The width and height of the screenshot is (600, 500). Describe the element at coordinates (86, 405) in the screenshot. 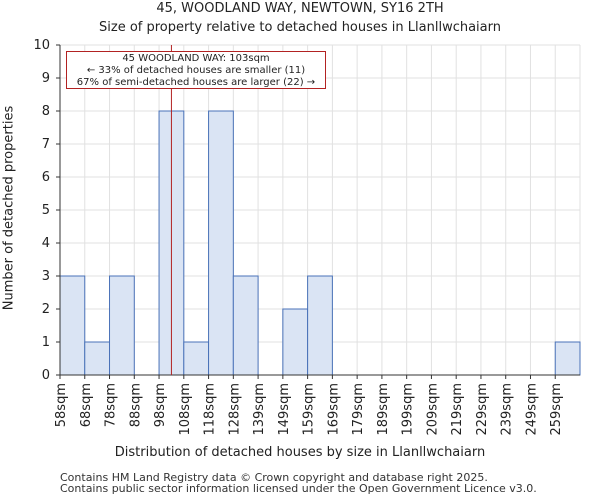

I see `x-tick-label: 68sqm` at that location.